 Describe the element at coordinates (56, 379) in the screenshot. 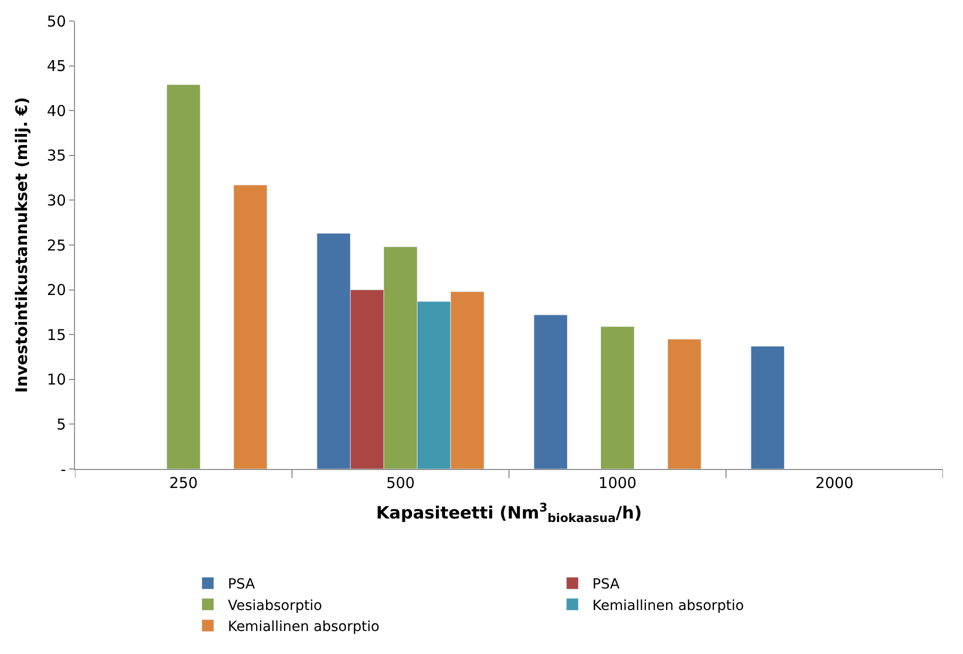

I see `y-tick-label: 10` at that location.